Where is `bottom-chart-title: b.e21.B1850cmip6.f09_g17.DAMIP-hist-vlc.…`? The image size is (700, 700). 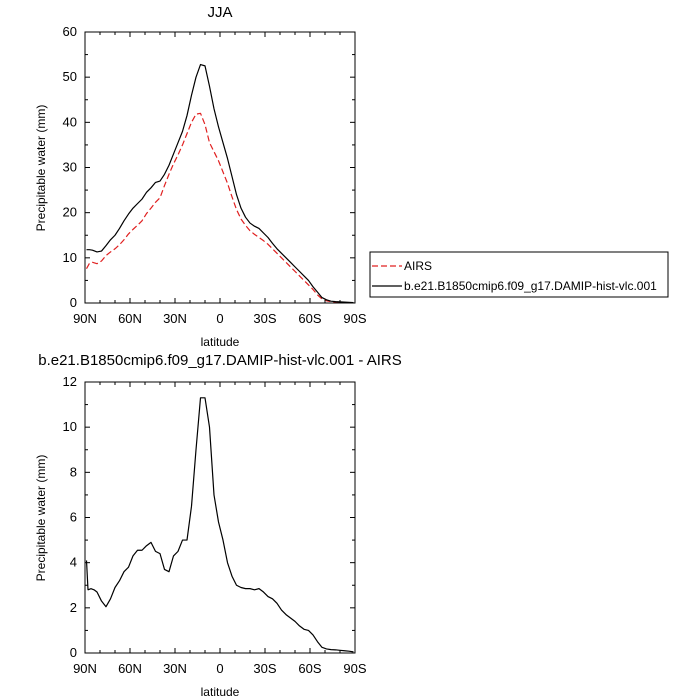 bottom-chart-title: b.e21.B1850cmip6.f09_g17.DAMIP-hist-vlc.… is located at coordinates (220, 360).